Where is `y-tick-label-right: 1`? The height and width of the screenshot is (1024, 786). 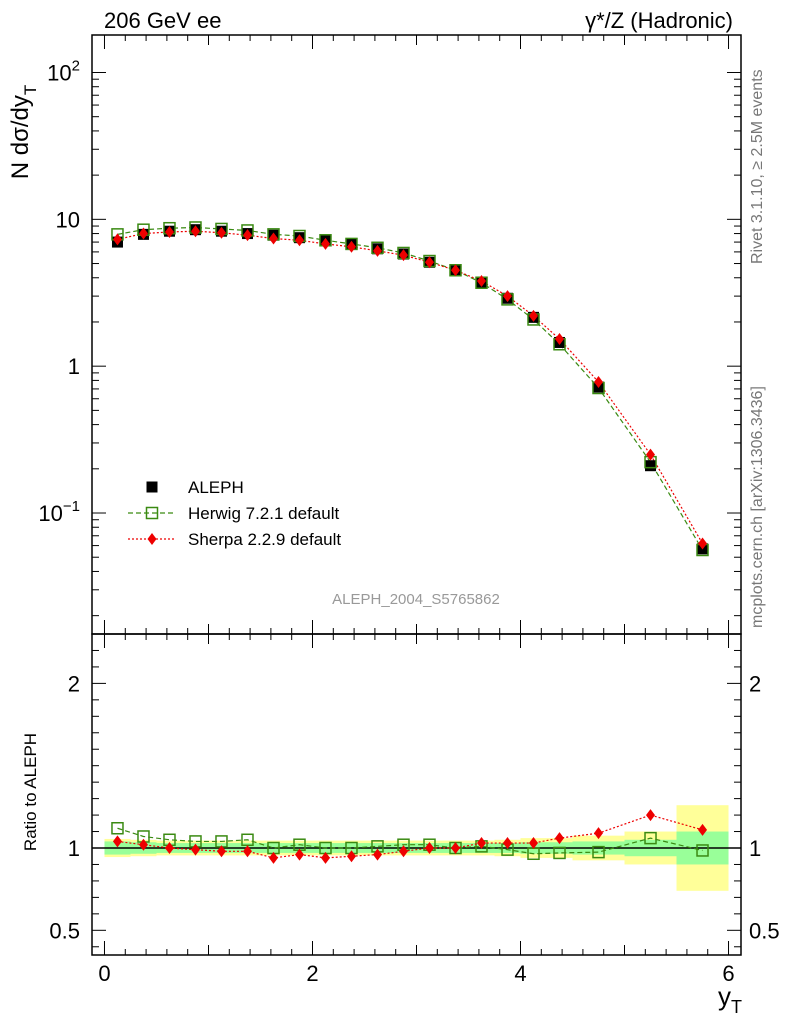 y-tick-label-right: 1 is located at coordinates (755, 848).